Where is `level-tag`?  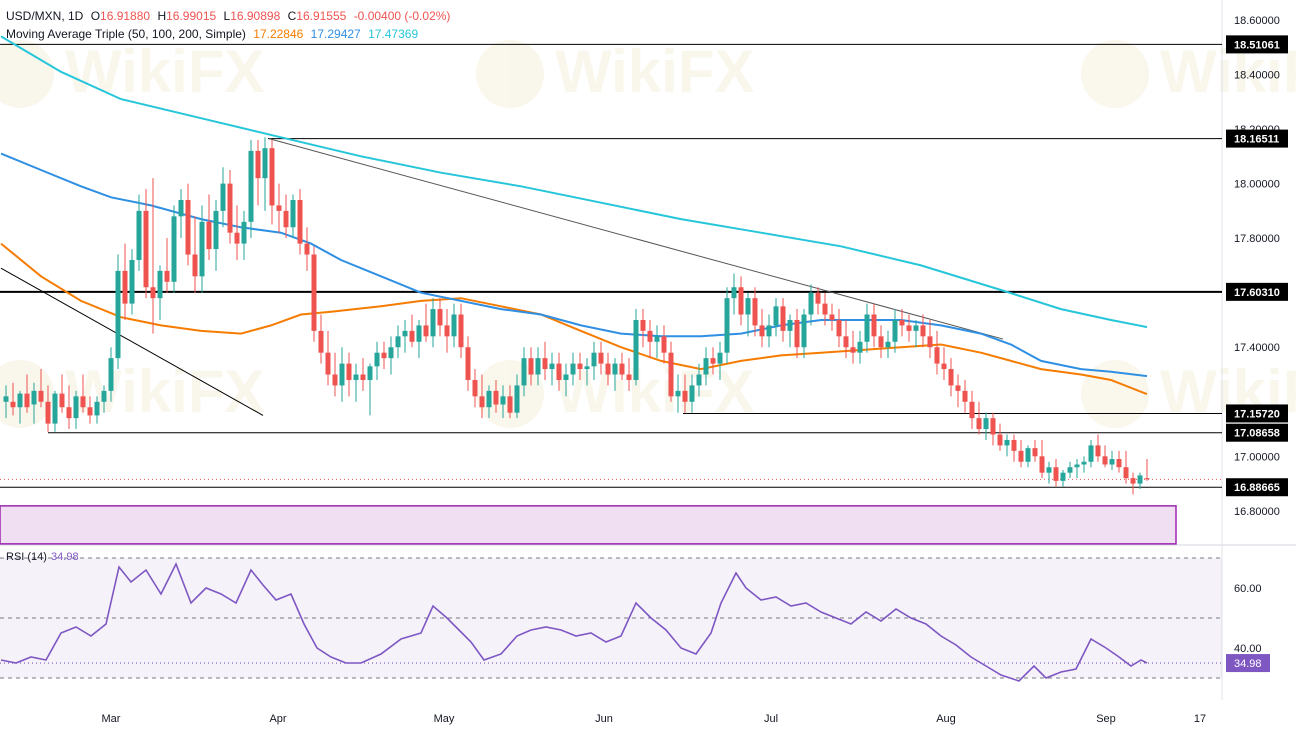 level-tag is located at coordinates (1257, 291).